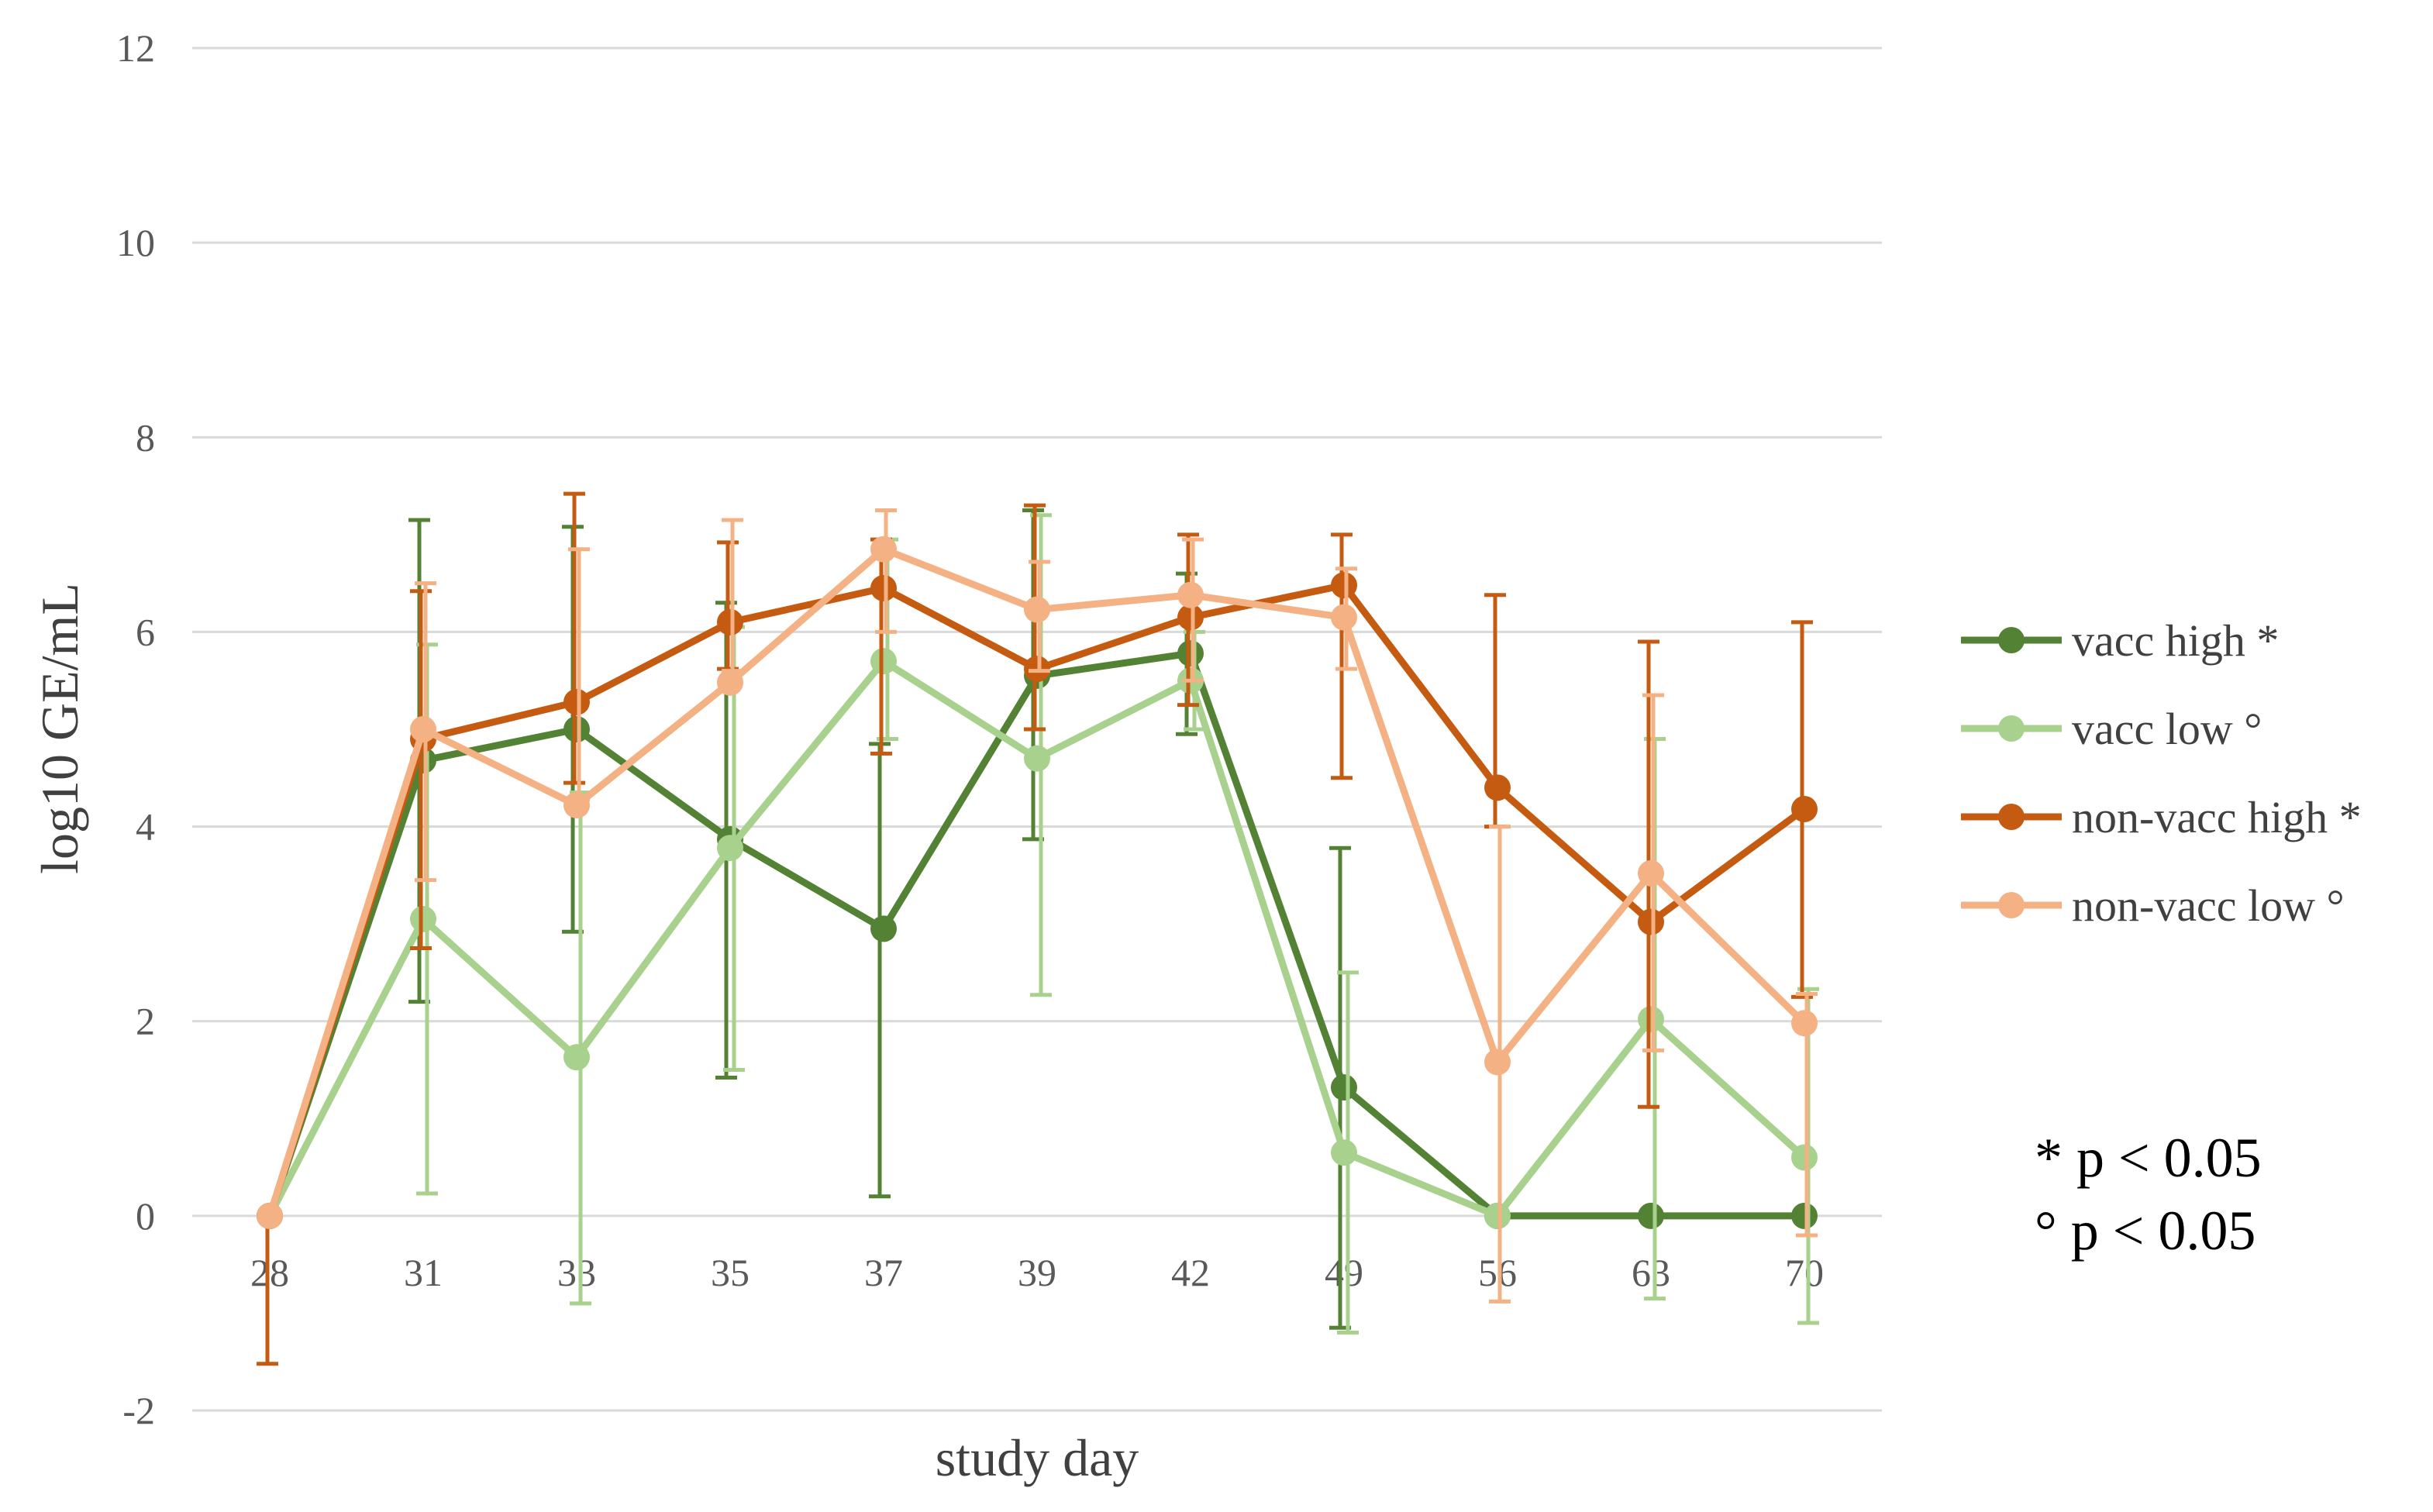 The width and height of the screenshot is (2433, 1512). What do you see at coordinates (135, 242) in the screenshot?
I see `y-tick-label: 10` at bounding box center [135, 242].